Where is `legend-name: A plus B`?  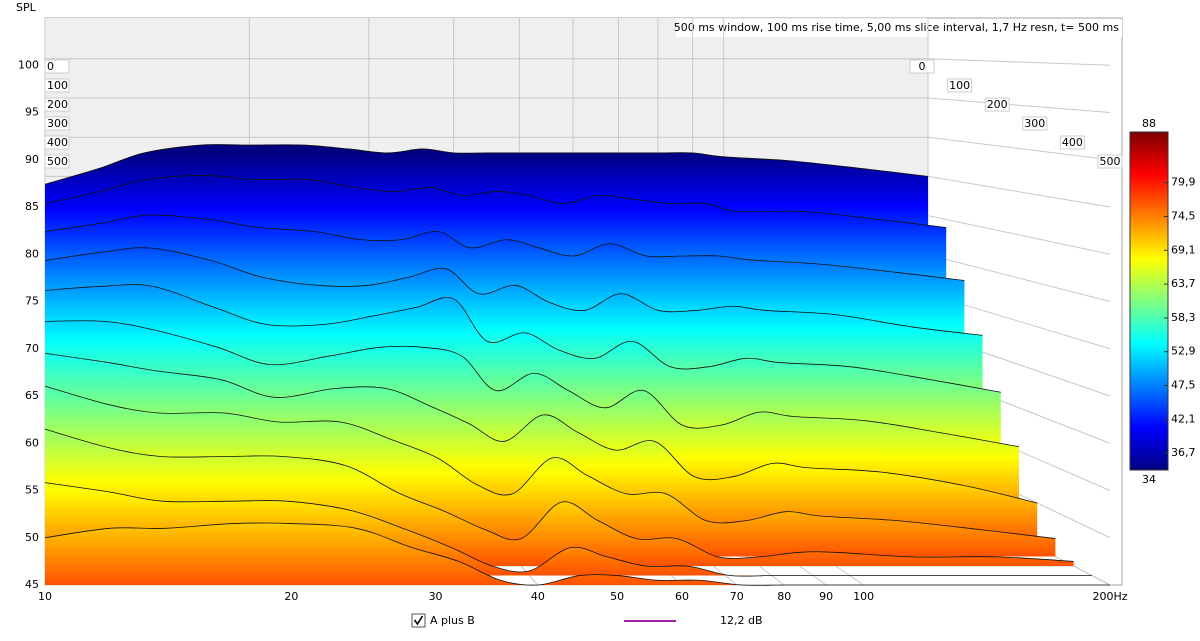 legend-name: A plus B is located at coordinates (452, 620).